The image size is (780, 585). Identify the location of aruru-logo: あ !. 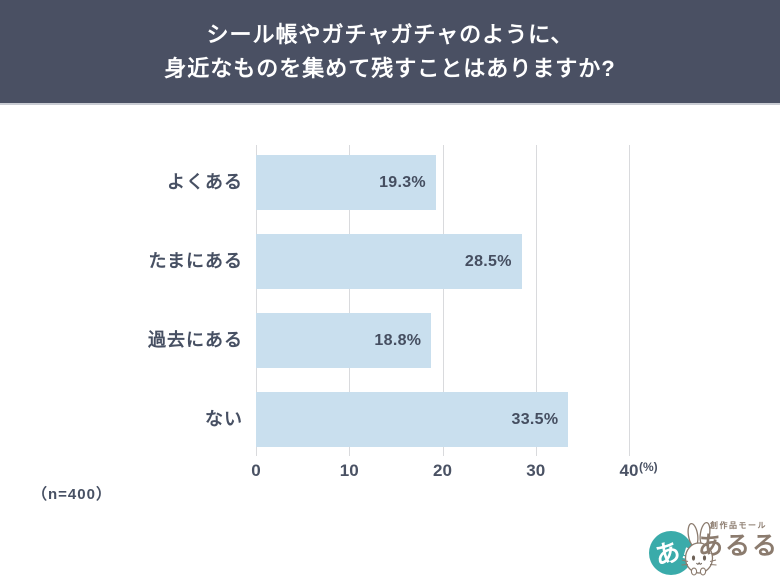
(713, 548).